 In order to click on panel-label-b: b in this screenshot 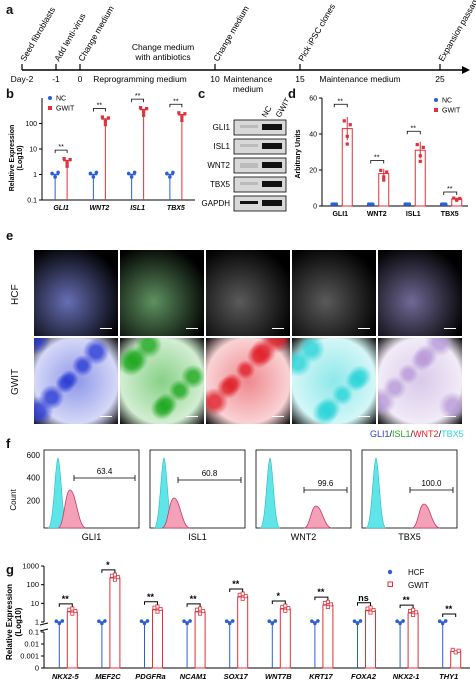, I will do `click(10, 93)`.